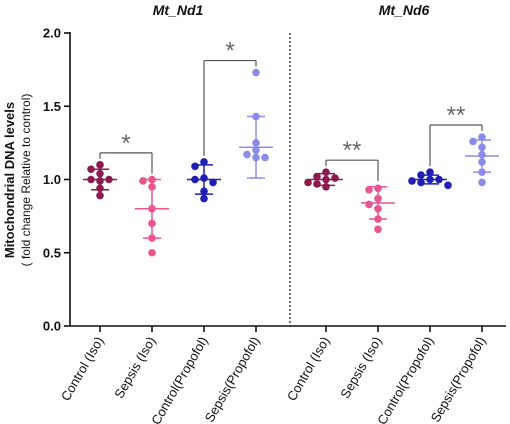  Describe the element at coordinates (52, 106) in the screenshot. I see `y-tick-label: 1.5` at that location.